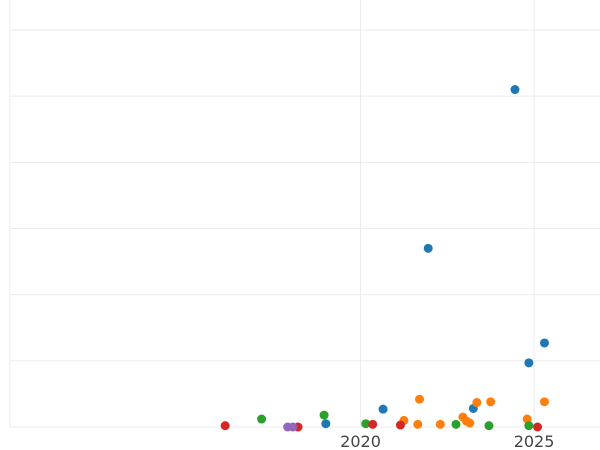 Image resolution: width=600 pixels, height=450 pixels. Describe the element at coordinates (534, 441) in the screenshot. I see `x-tick-label: 2025` at that location.